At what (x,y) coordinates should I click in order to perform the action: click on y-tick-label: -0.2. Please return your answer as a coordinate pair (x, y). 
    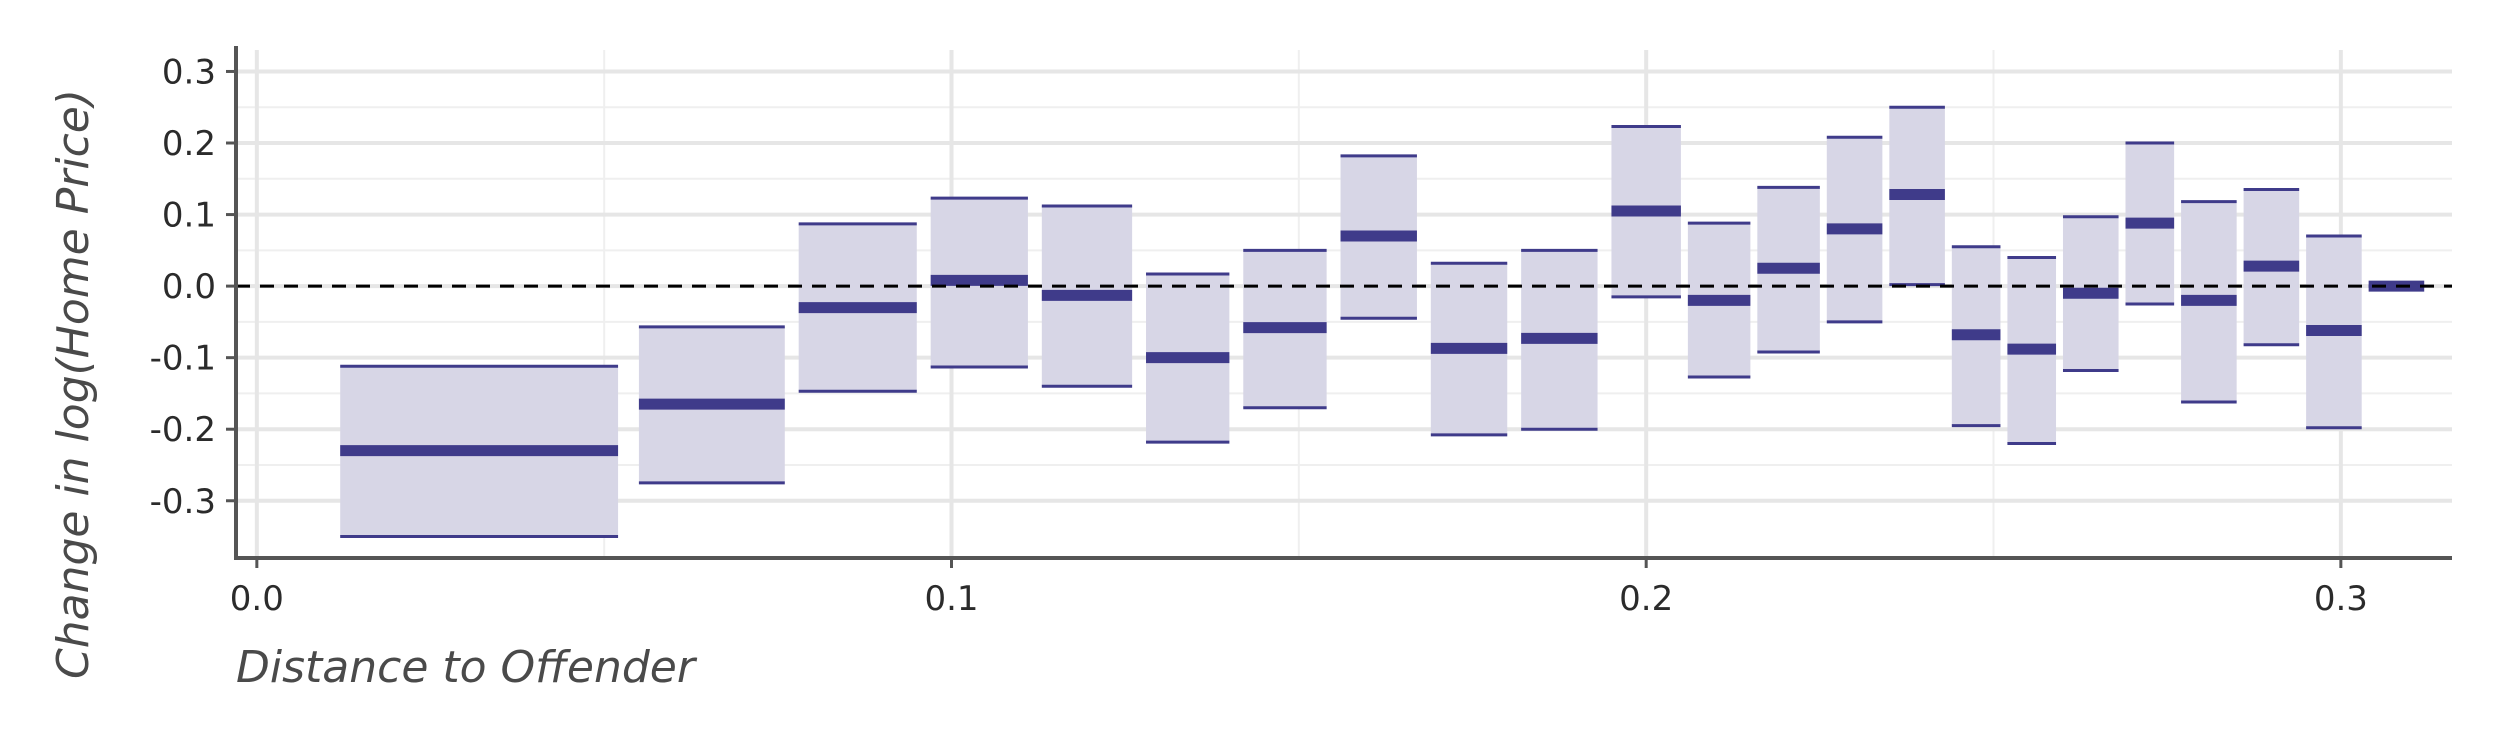
    Looking at the image, I should click on (183, 430).